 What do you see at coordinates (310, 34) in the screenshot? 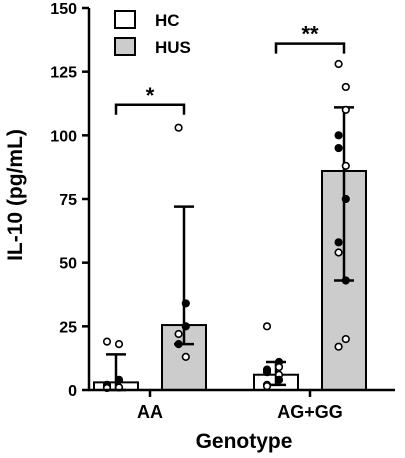
I see `significance-label: **` at bounding box center [310, 34].